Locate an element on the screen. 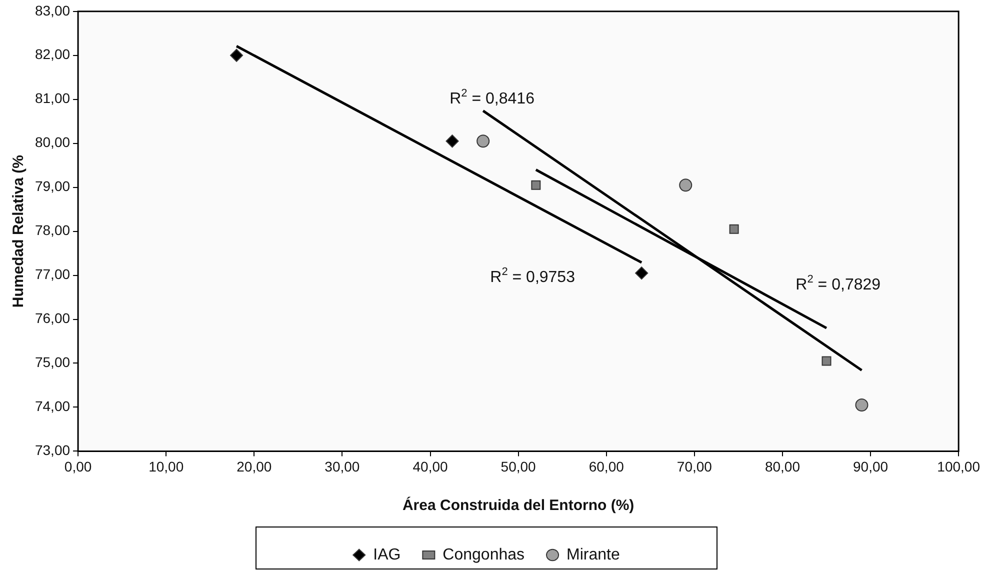 The image size is (983, 579). x-tick-label: 50,00 is located at coordinates (518, 466).